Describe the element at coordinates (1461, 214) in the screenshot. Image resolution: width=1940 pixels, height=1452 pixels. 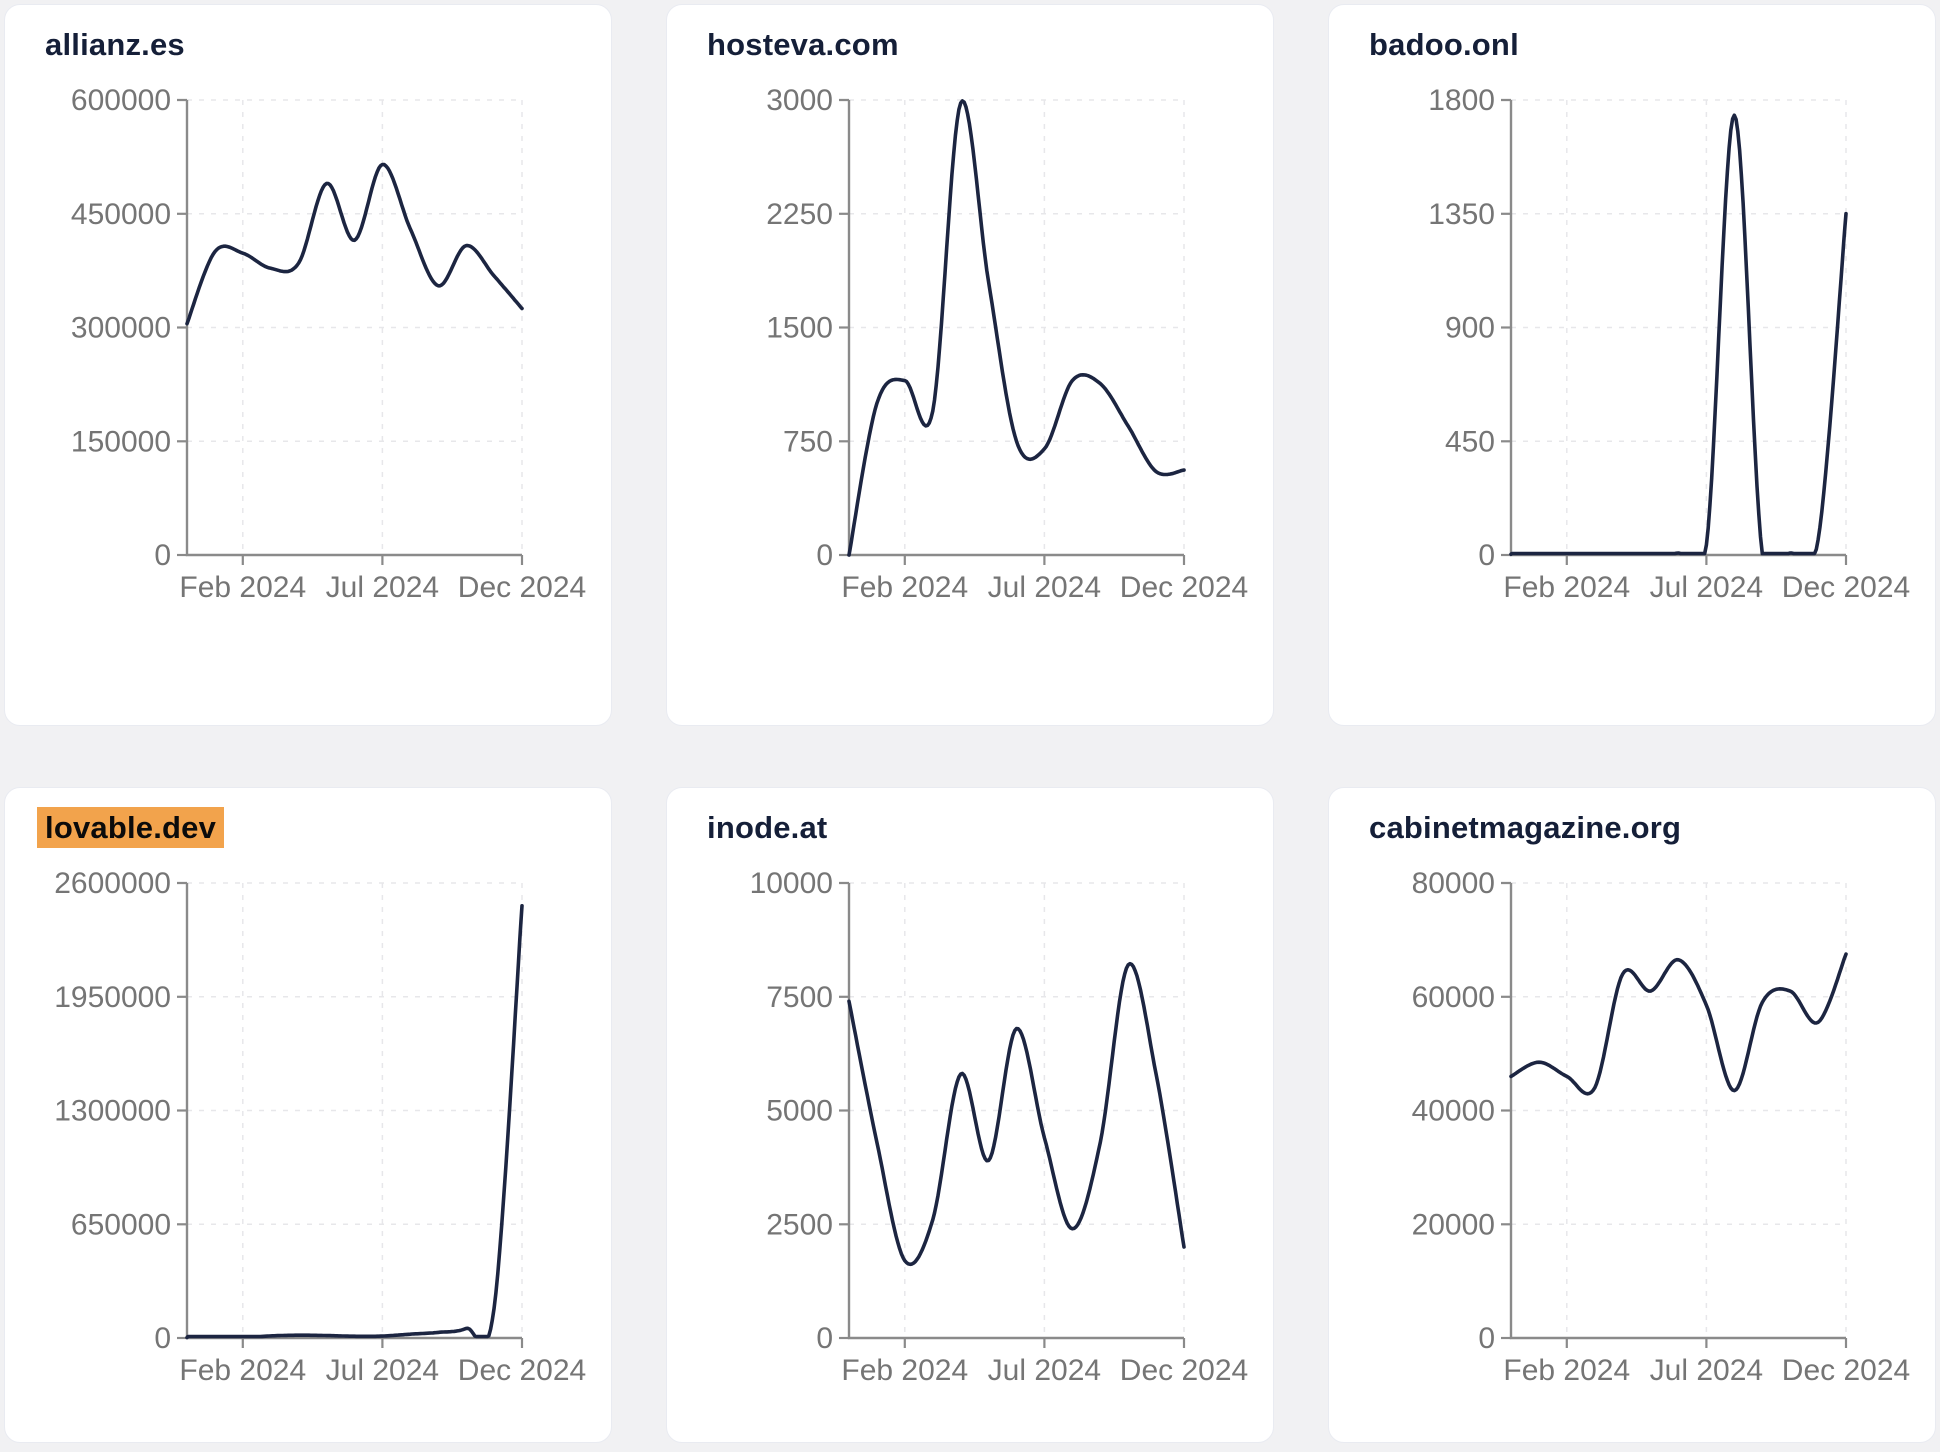
I see `y-axis-tick-label: 1350` at that location.